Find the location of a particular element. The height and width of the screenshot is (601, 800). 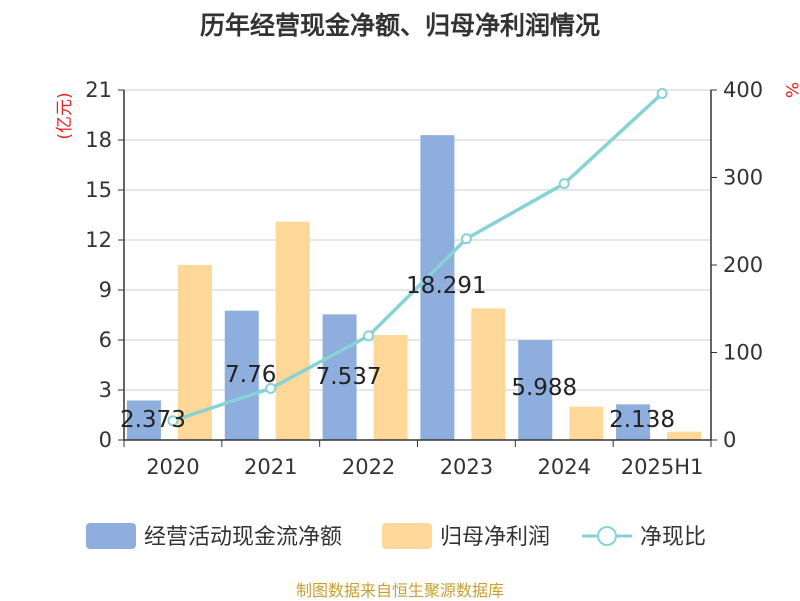

legend: 经营活动现金流净额 归母净利润 净现比 is located at coordinates (396, 536).